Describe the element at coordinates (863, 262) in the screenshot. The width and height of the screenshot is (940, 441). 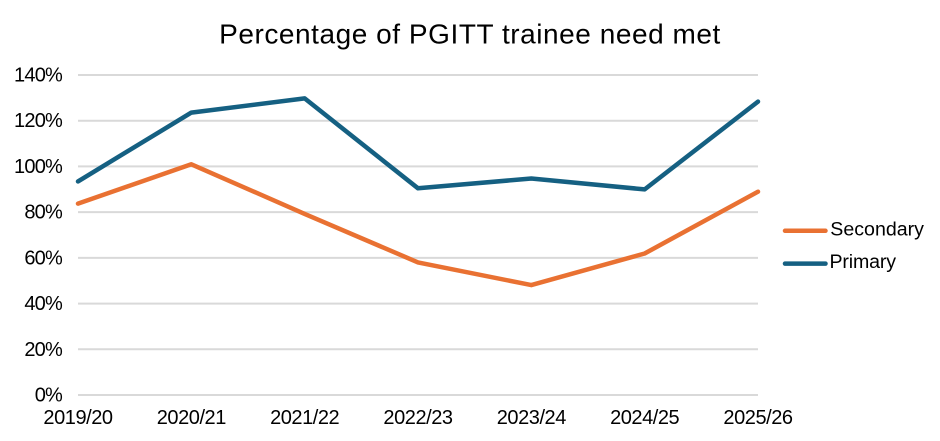
I see `svg-text: Primary` at that location.